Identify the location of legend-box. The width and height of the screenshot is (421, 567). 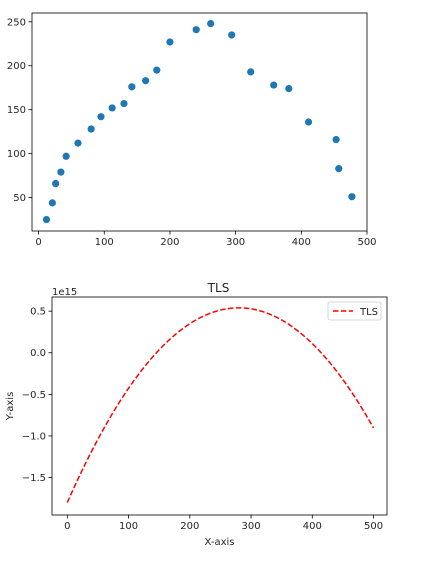
(354, 311).